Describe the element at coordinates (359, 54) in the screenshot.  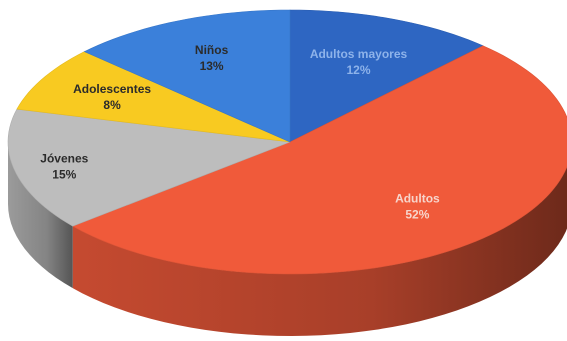
I see `slice-label-adultos-mayores: Adultos mayores` at that location.